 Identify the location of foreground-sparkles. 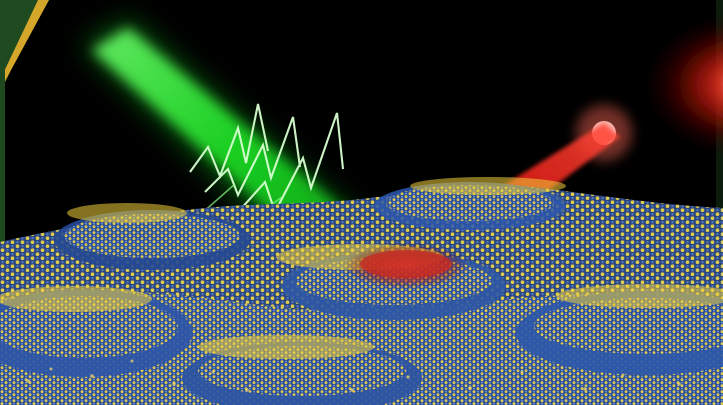
(353, 375).